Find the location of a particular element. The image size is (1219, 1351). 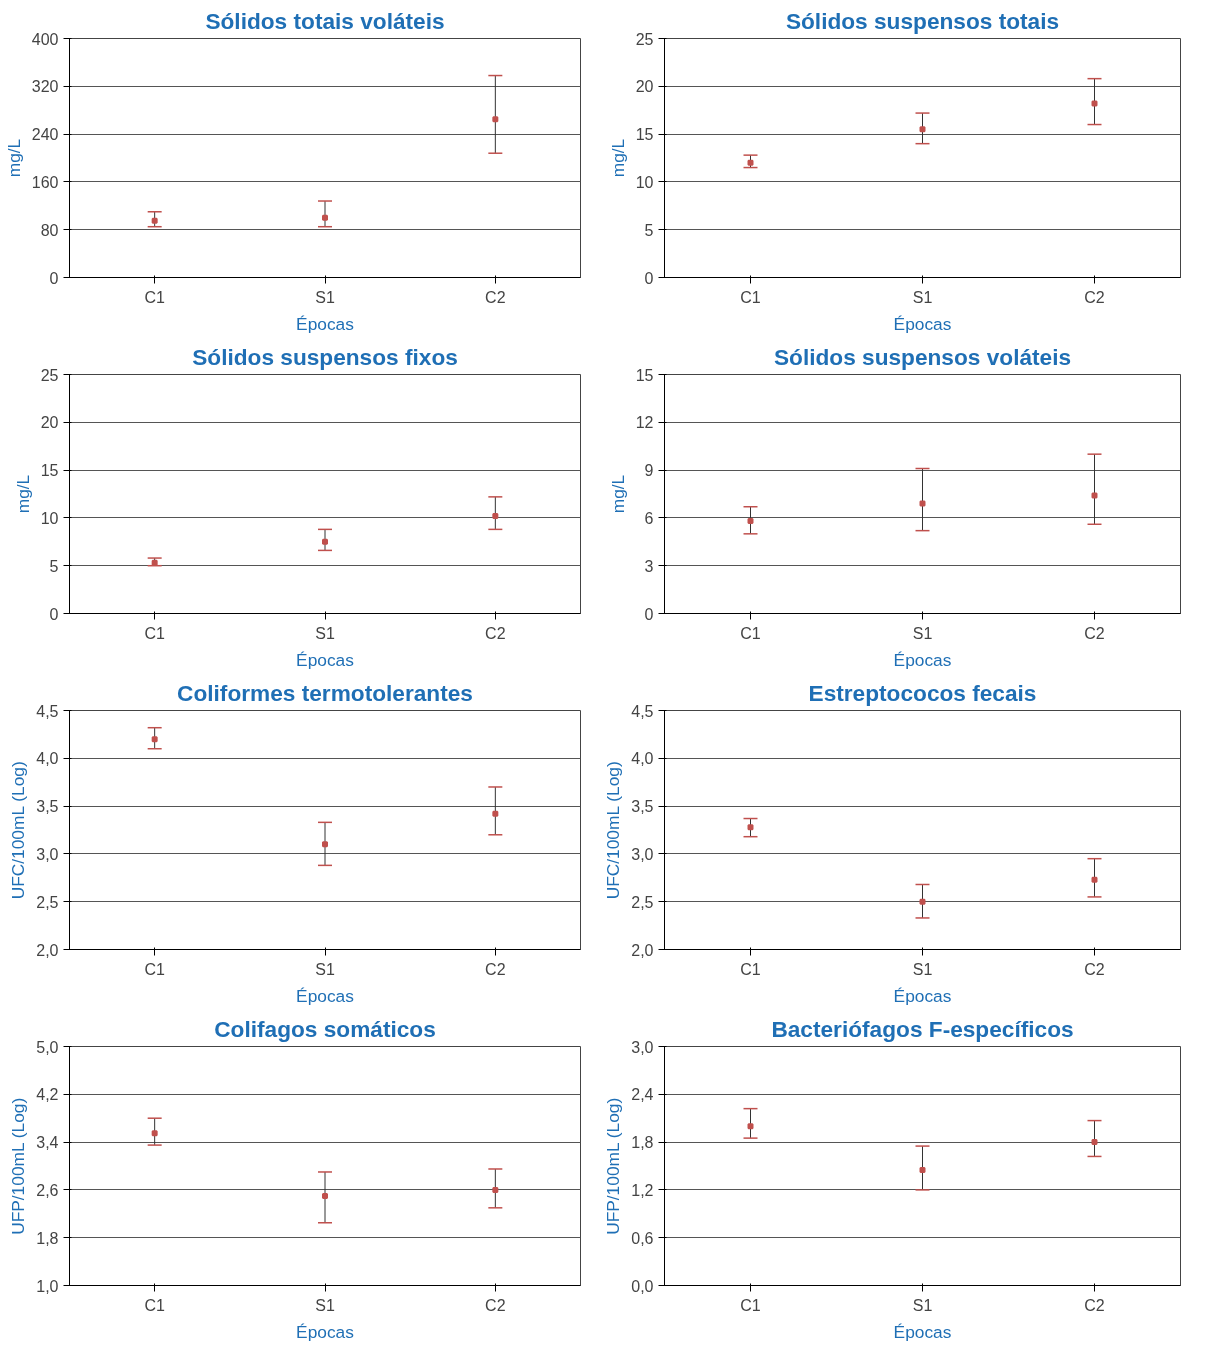

chart-title: Coliformes termotolerantes is located at coordinates (325, 692).